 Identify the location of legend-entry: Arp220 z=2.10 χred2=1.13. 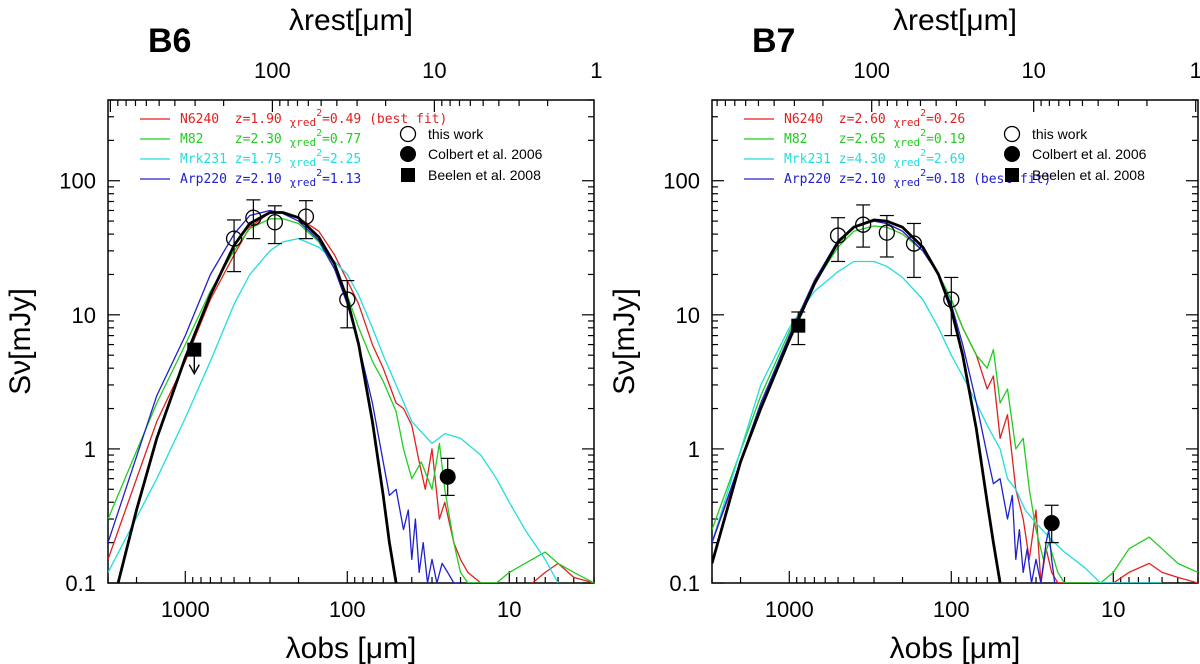
(270, 178).